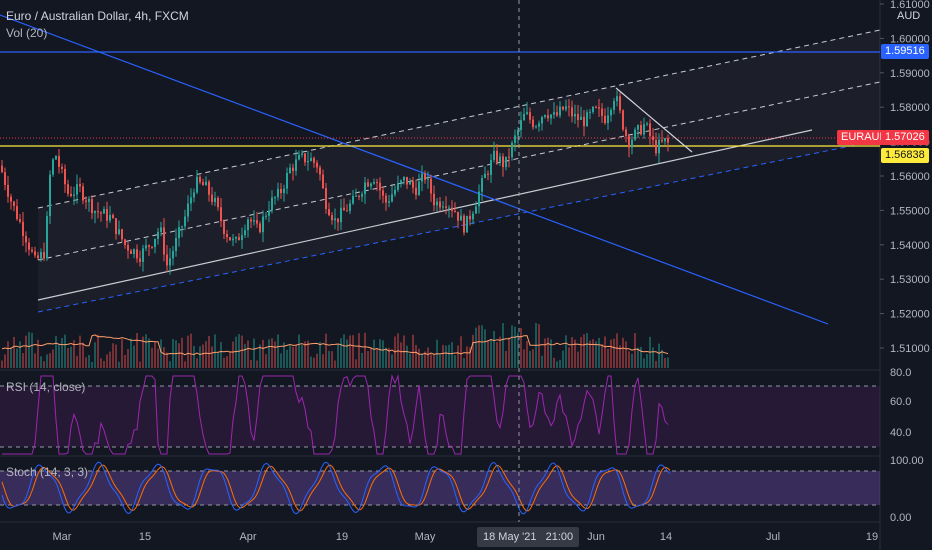 This screenshot has height=550, width=932. I want to click on stoch-d-line, so click(336, 488).